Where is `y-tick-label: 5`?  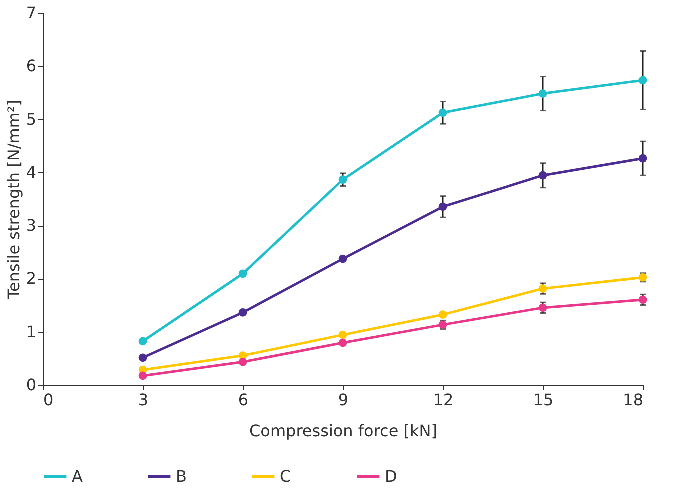 y-tick-label: 5 is located at coordinates (31, 119).